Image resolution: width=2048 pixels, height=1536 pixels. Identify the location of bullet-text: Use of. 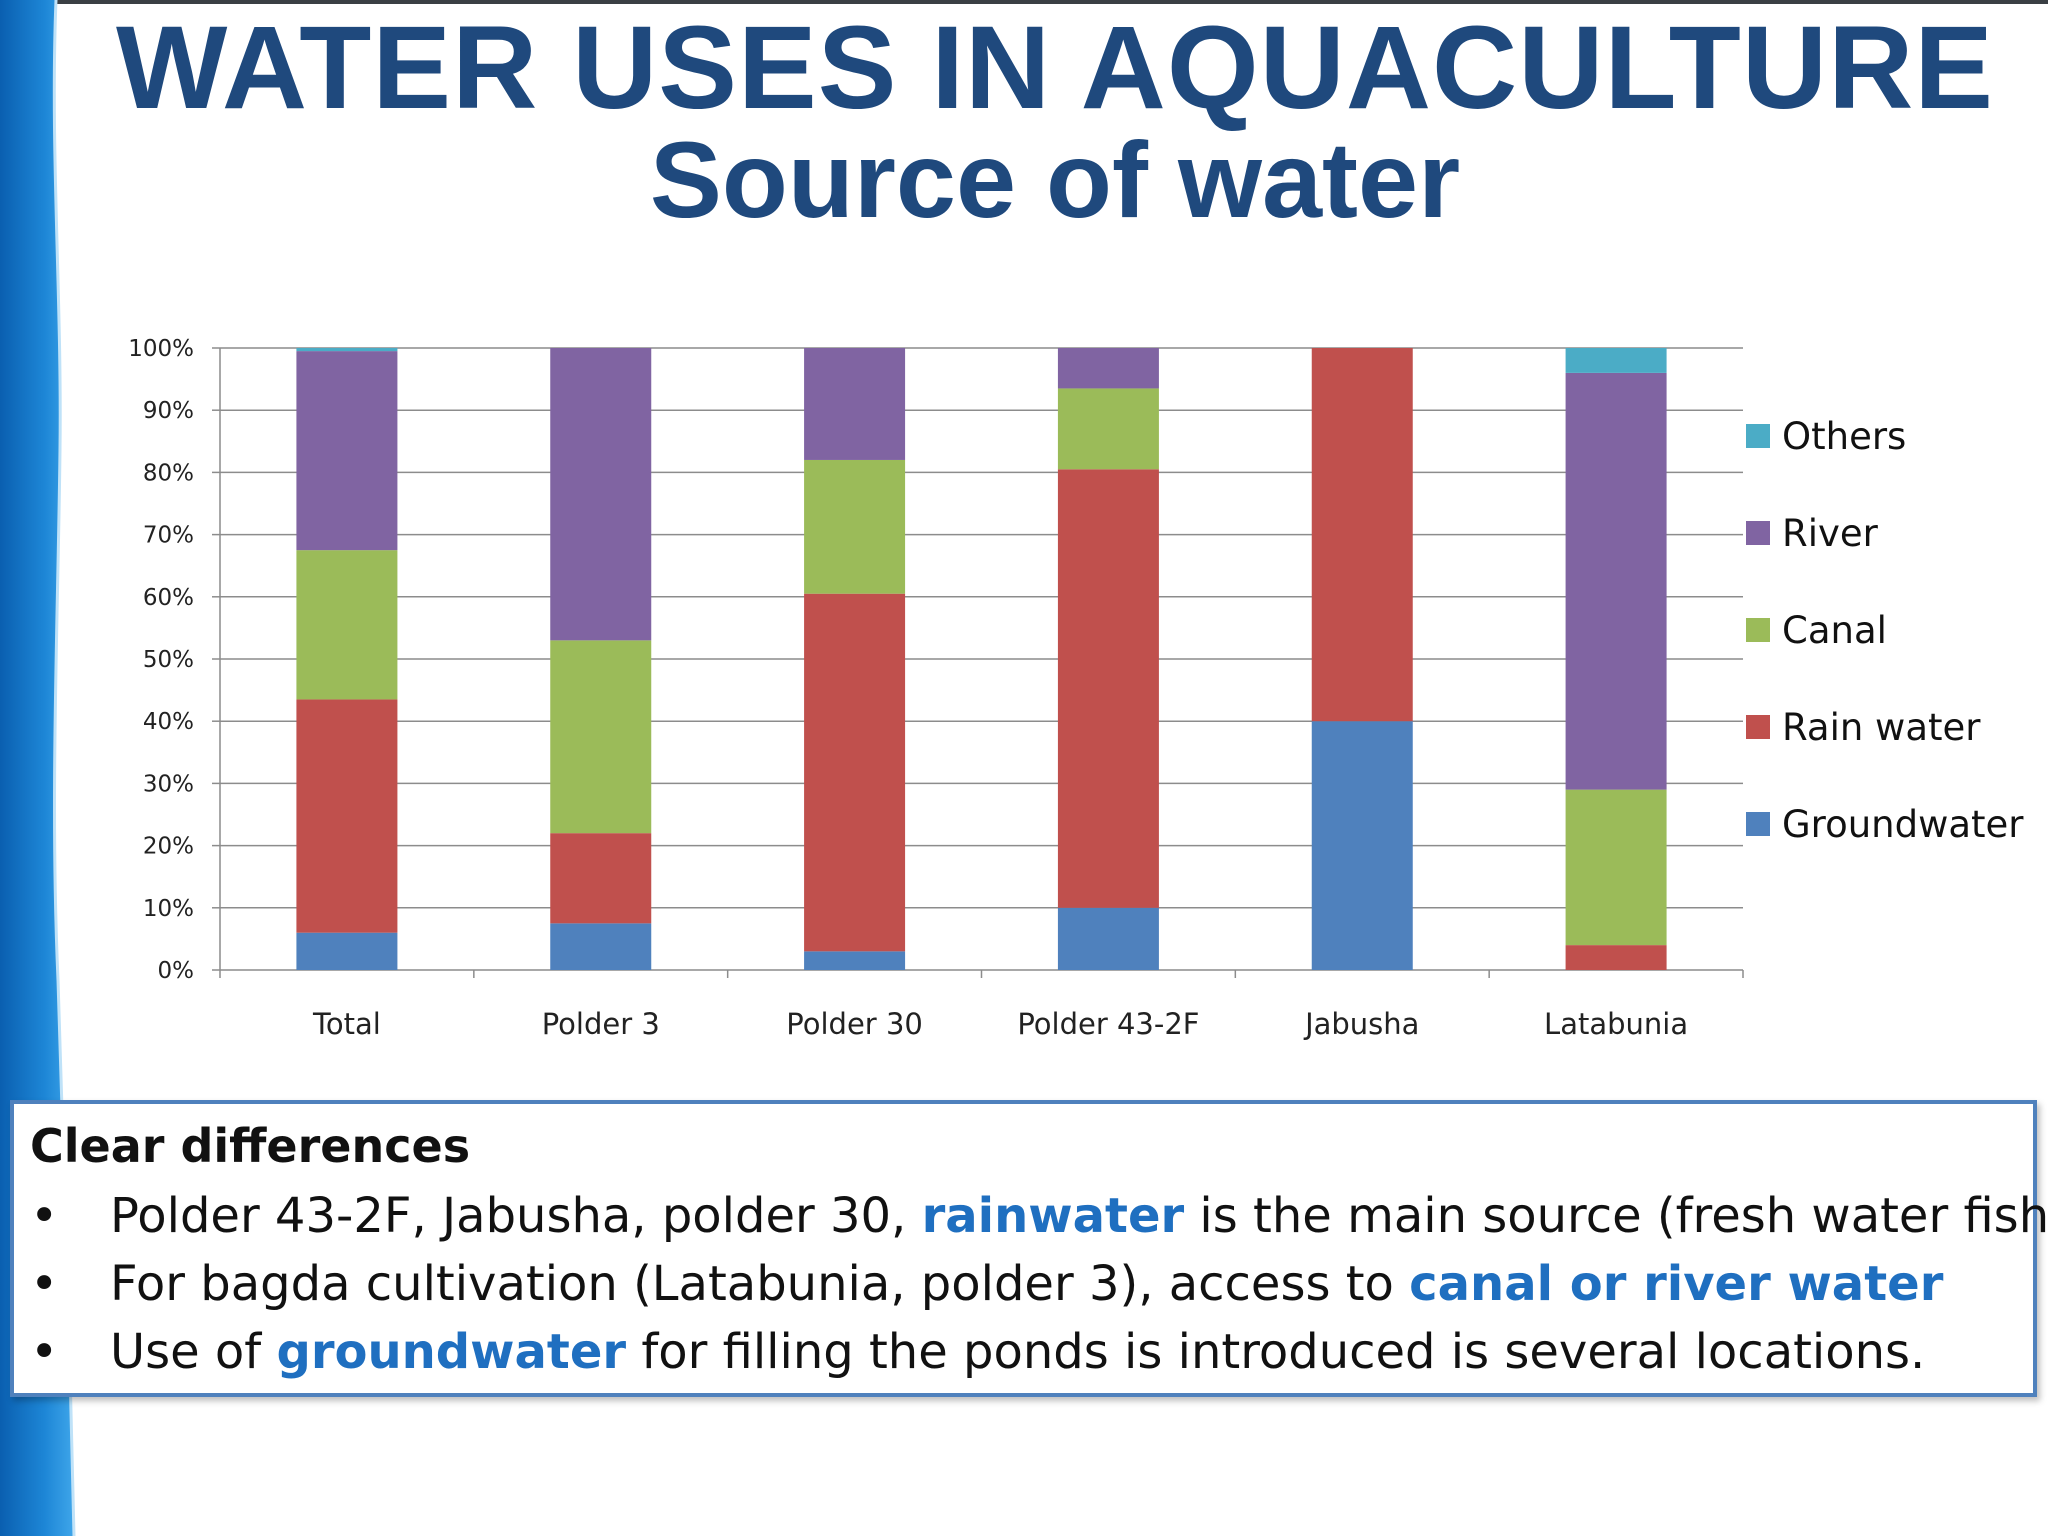
(193, 1352).